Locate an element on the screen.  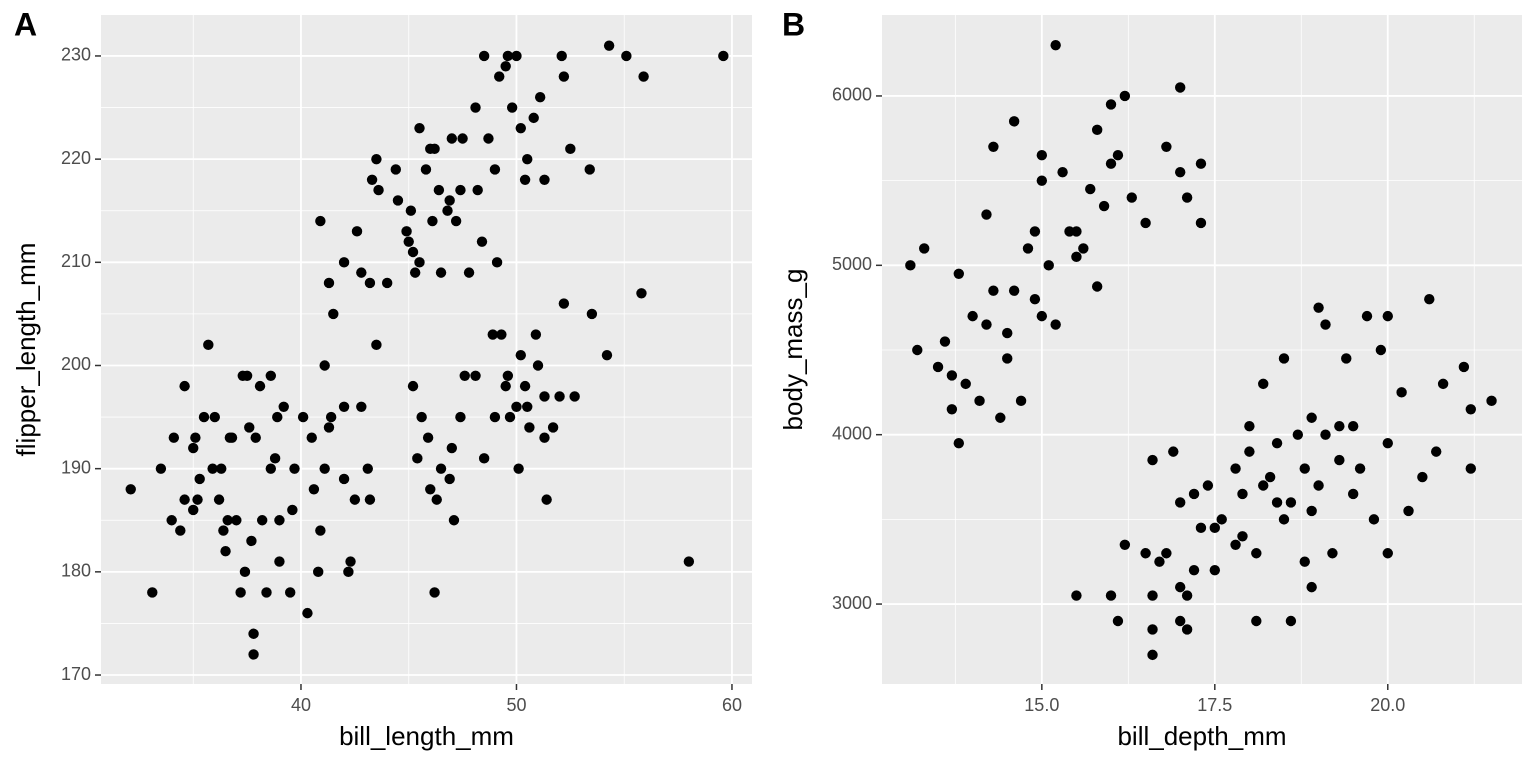
y-tick-label: 190 is located at coordinates (76, 467).